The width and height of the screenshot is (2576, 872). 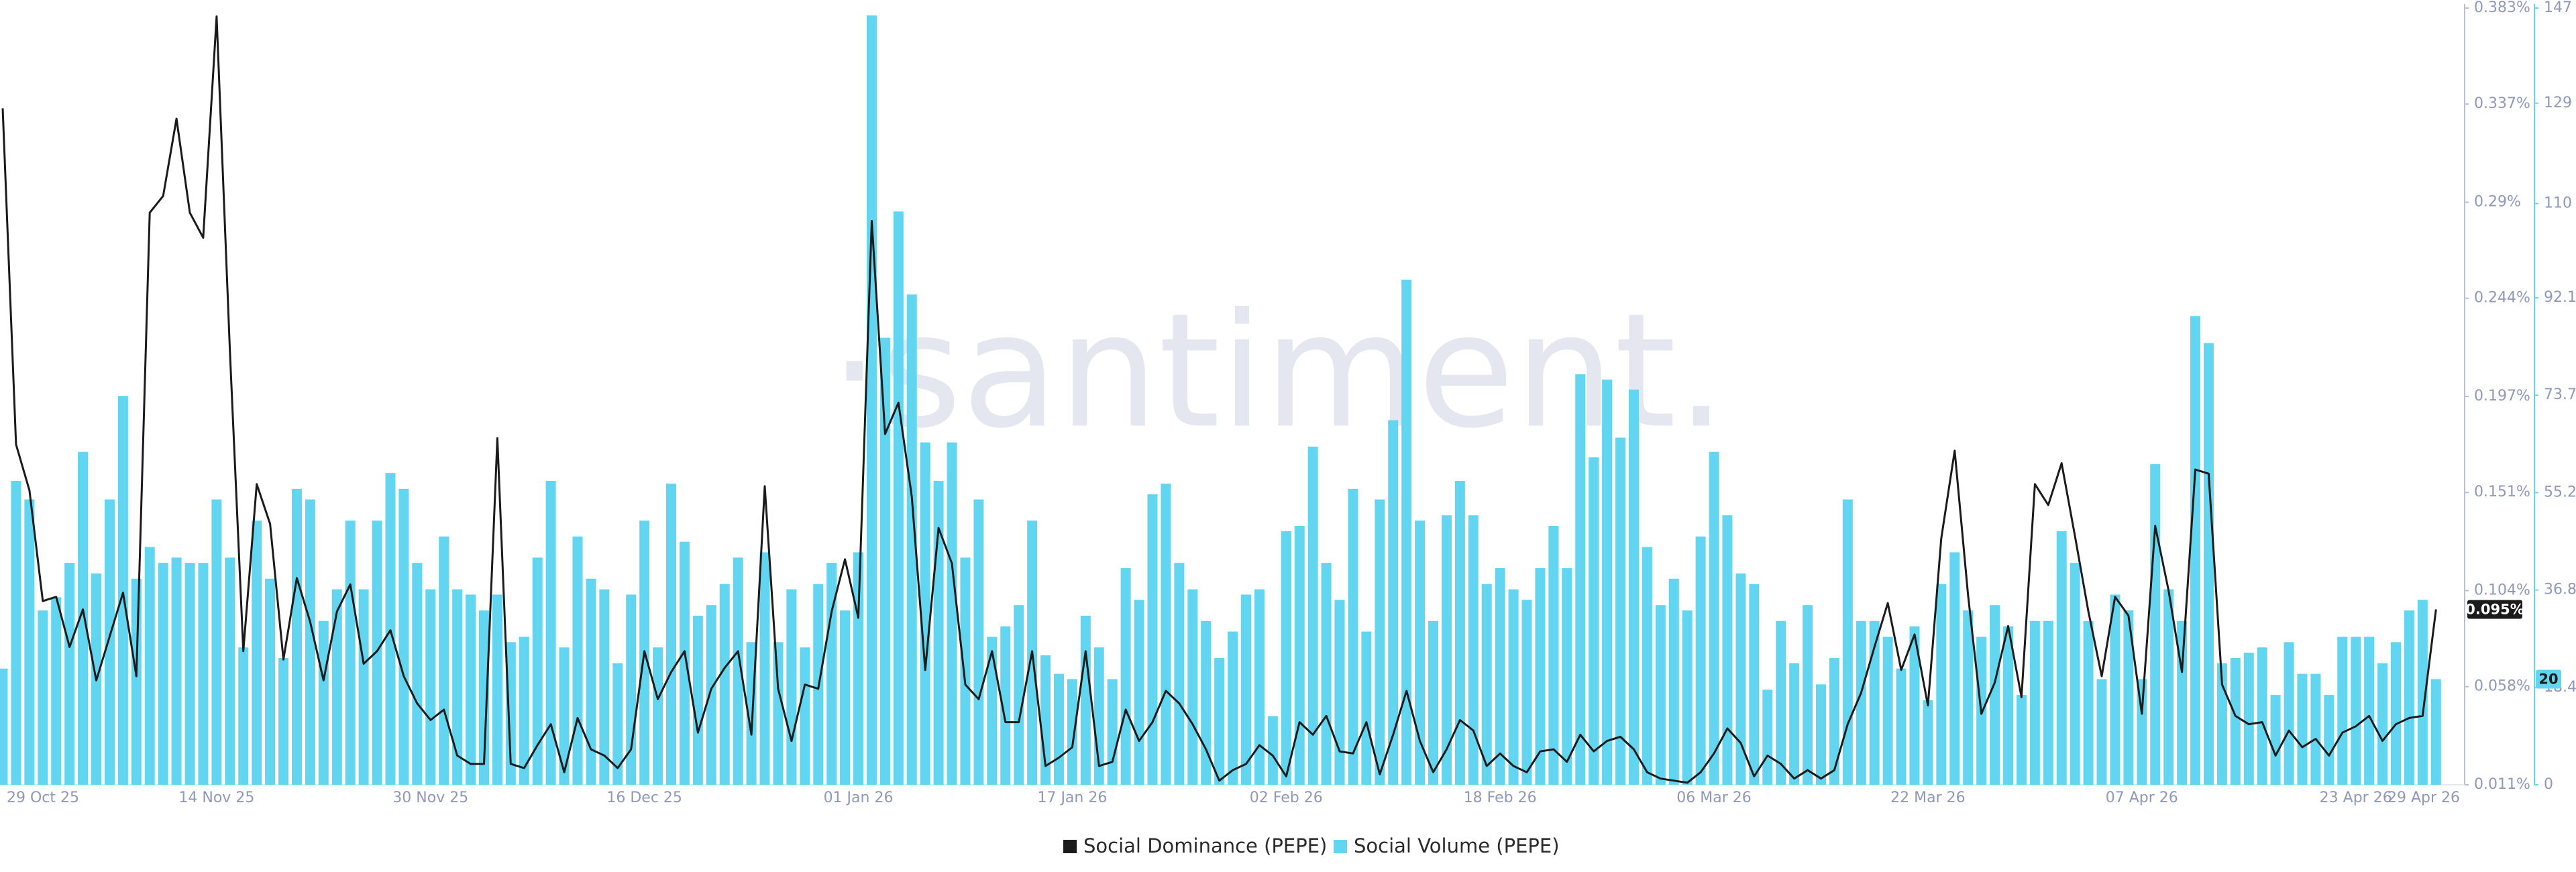 What do you see at coordinates (1713, 798) in the screenshot?
I see `x-tick-label: 06 Mar 26` at bounding box center [1713, 798].